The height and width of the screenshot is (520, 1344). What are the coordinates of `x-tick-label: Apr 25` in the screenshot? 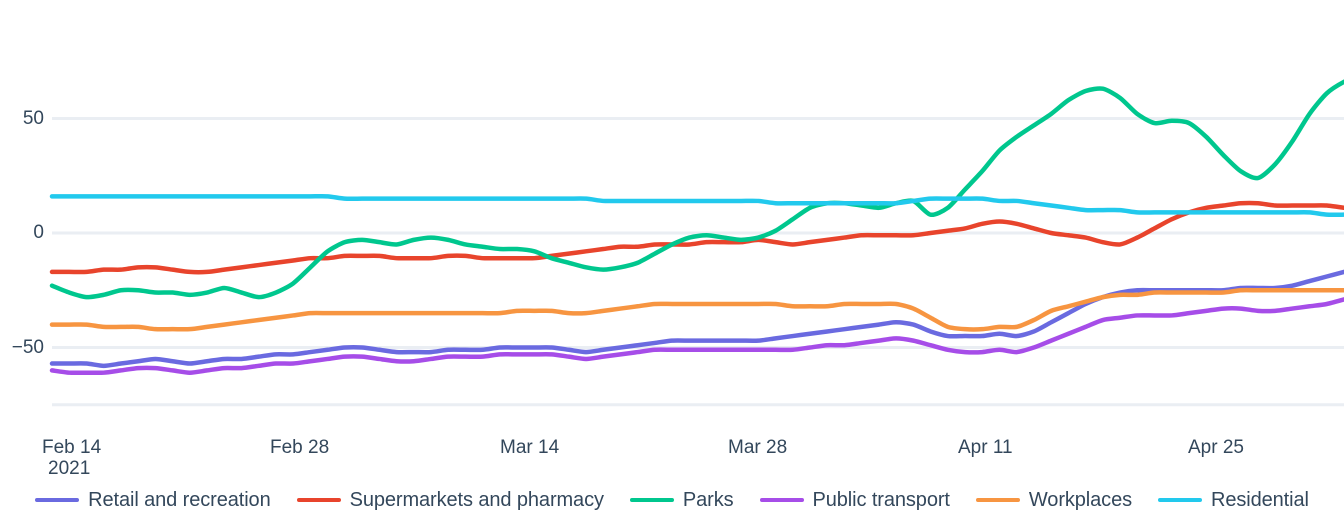 It's located at (1216, 448).